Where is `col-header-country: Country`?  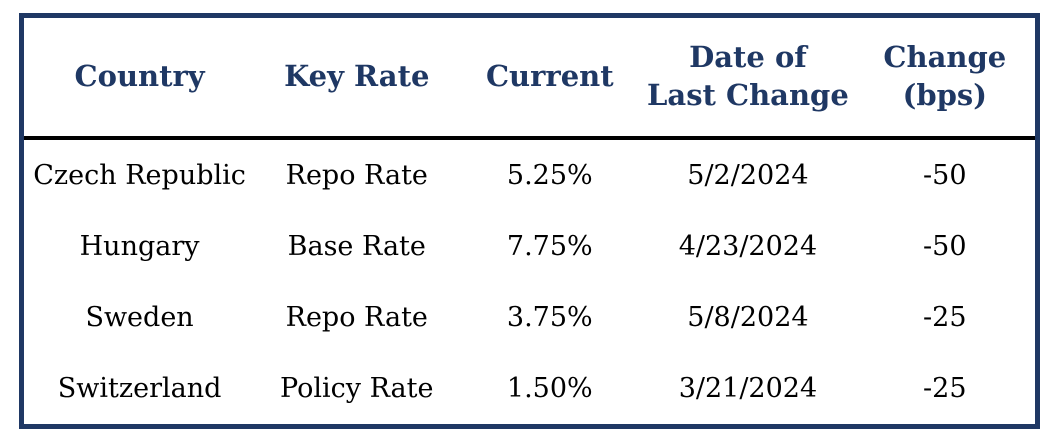 col-header-country: Country is located at coordinates (138, 77).